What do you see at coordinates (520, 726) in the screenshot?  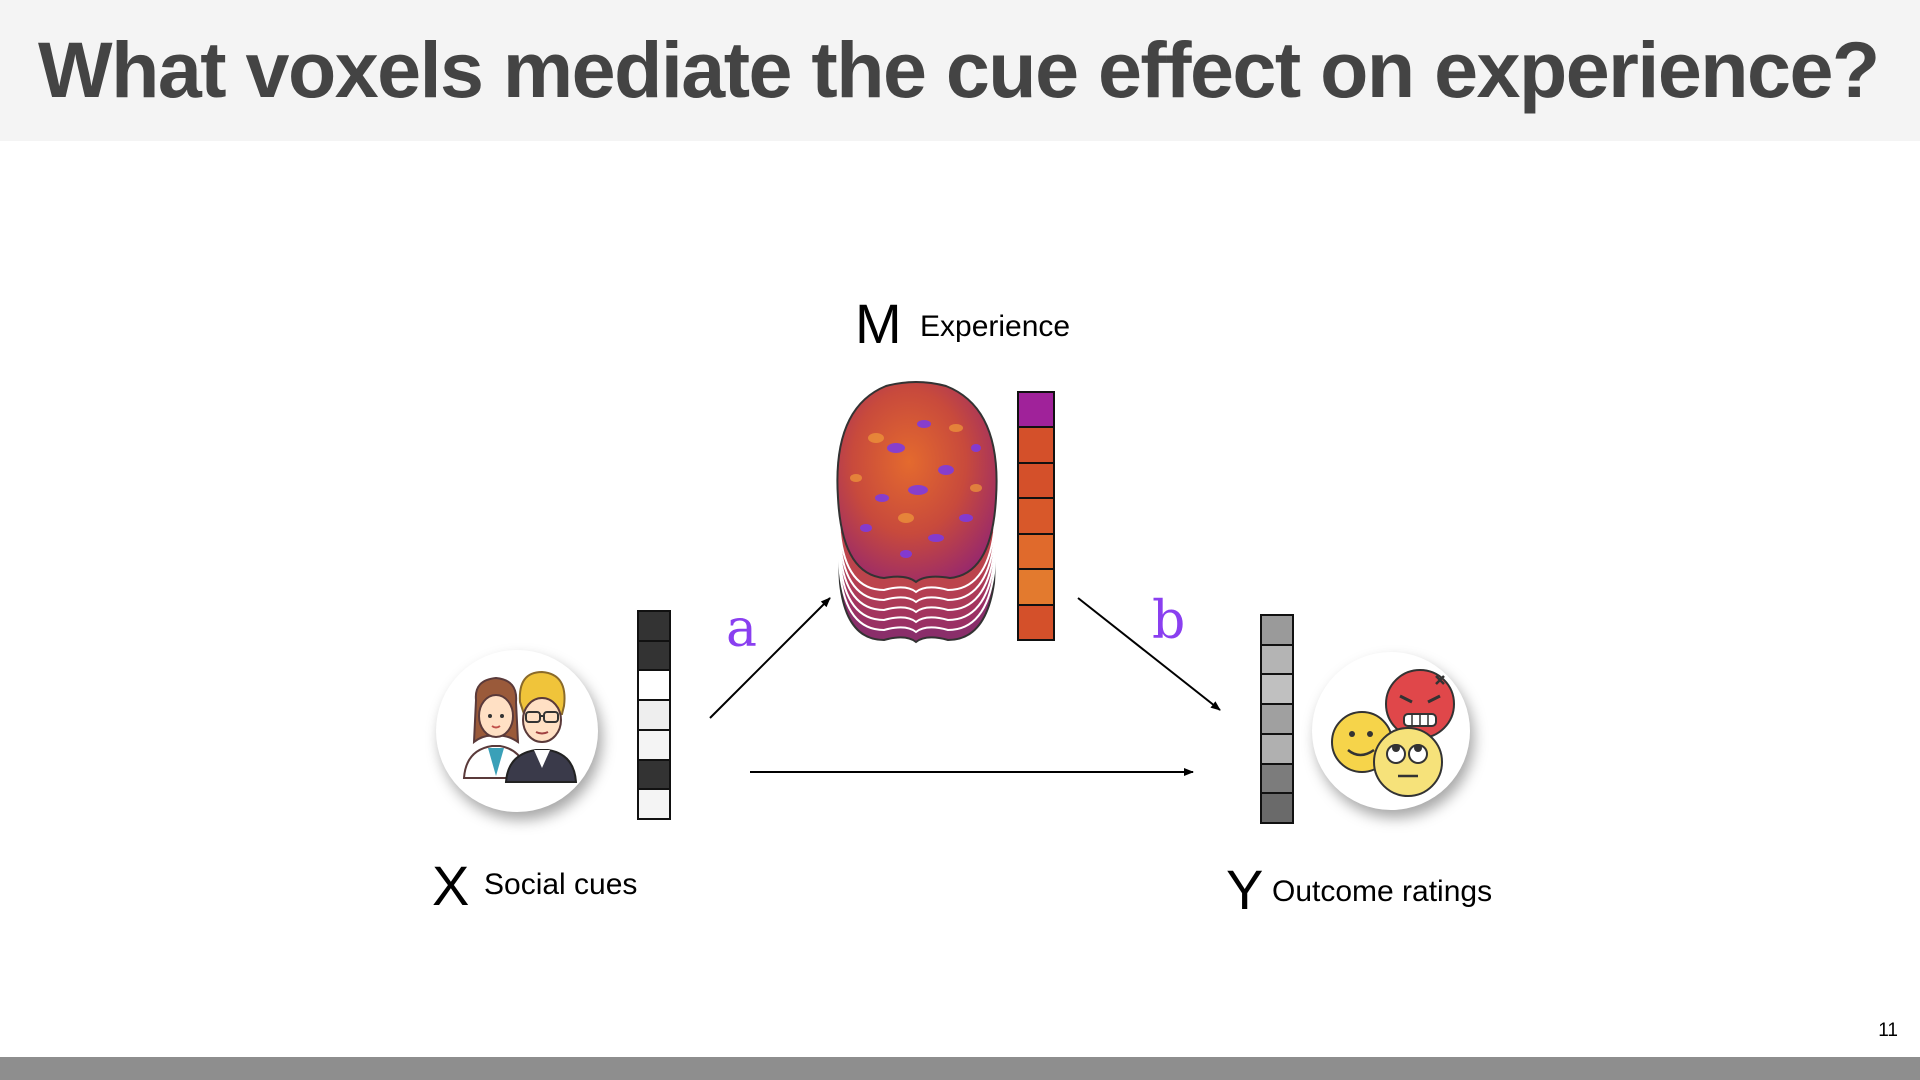 I see `doctors-icon` at bounding box center [520, 726].